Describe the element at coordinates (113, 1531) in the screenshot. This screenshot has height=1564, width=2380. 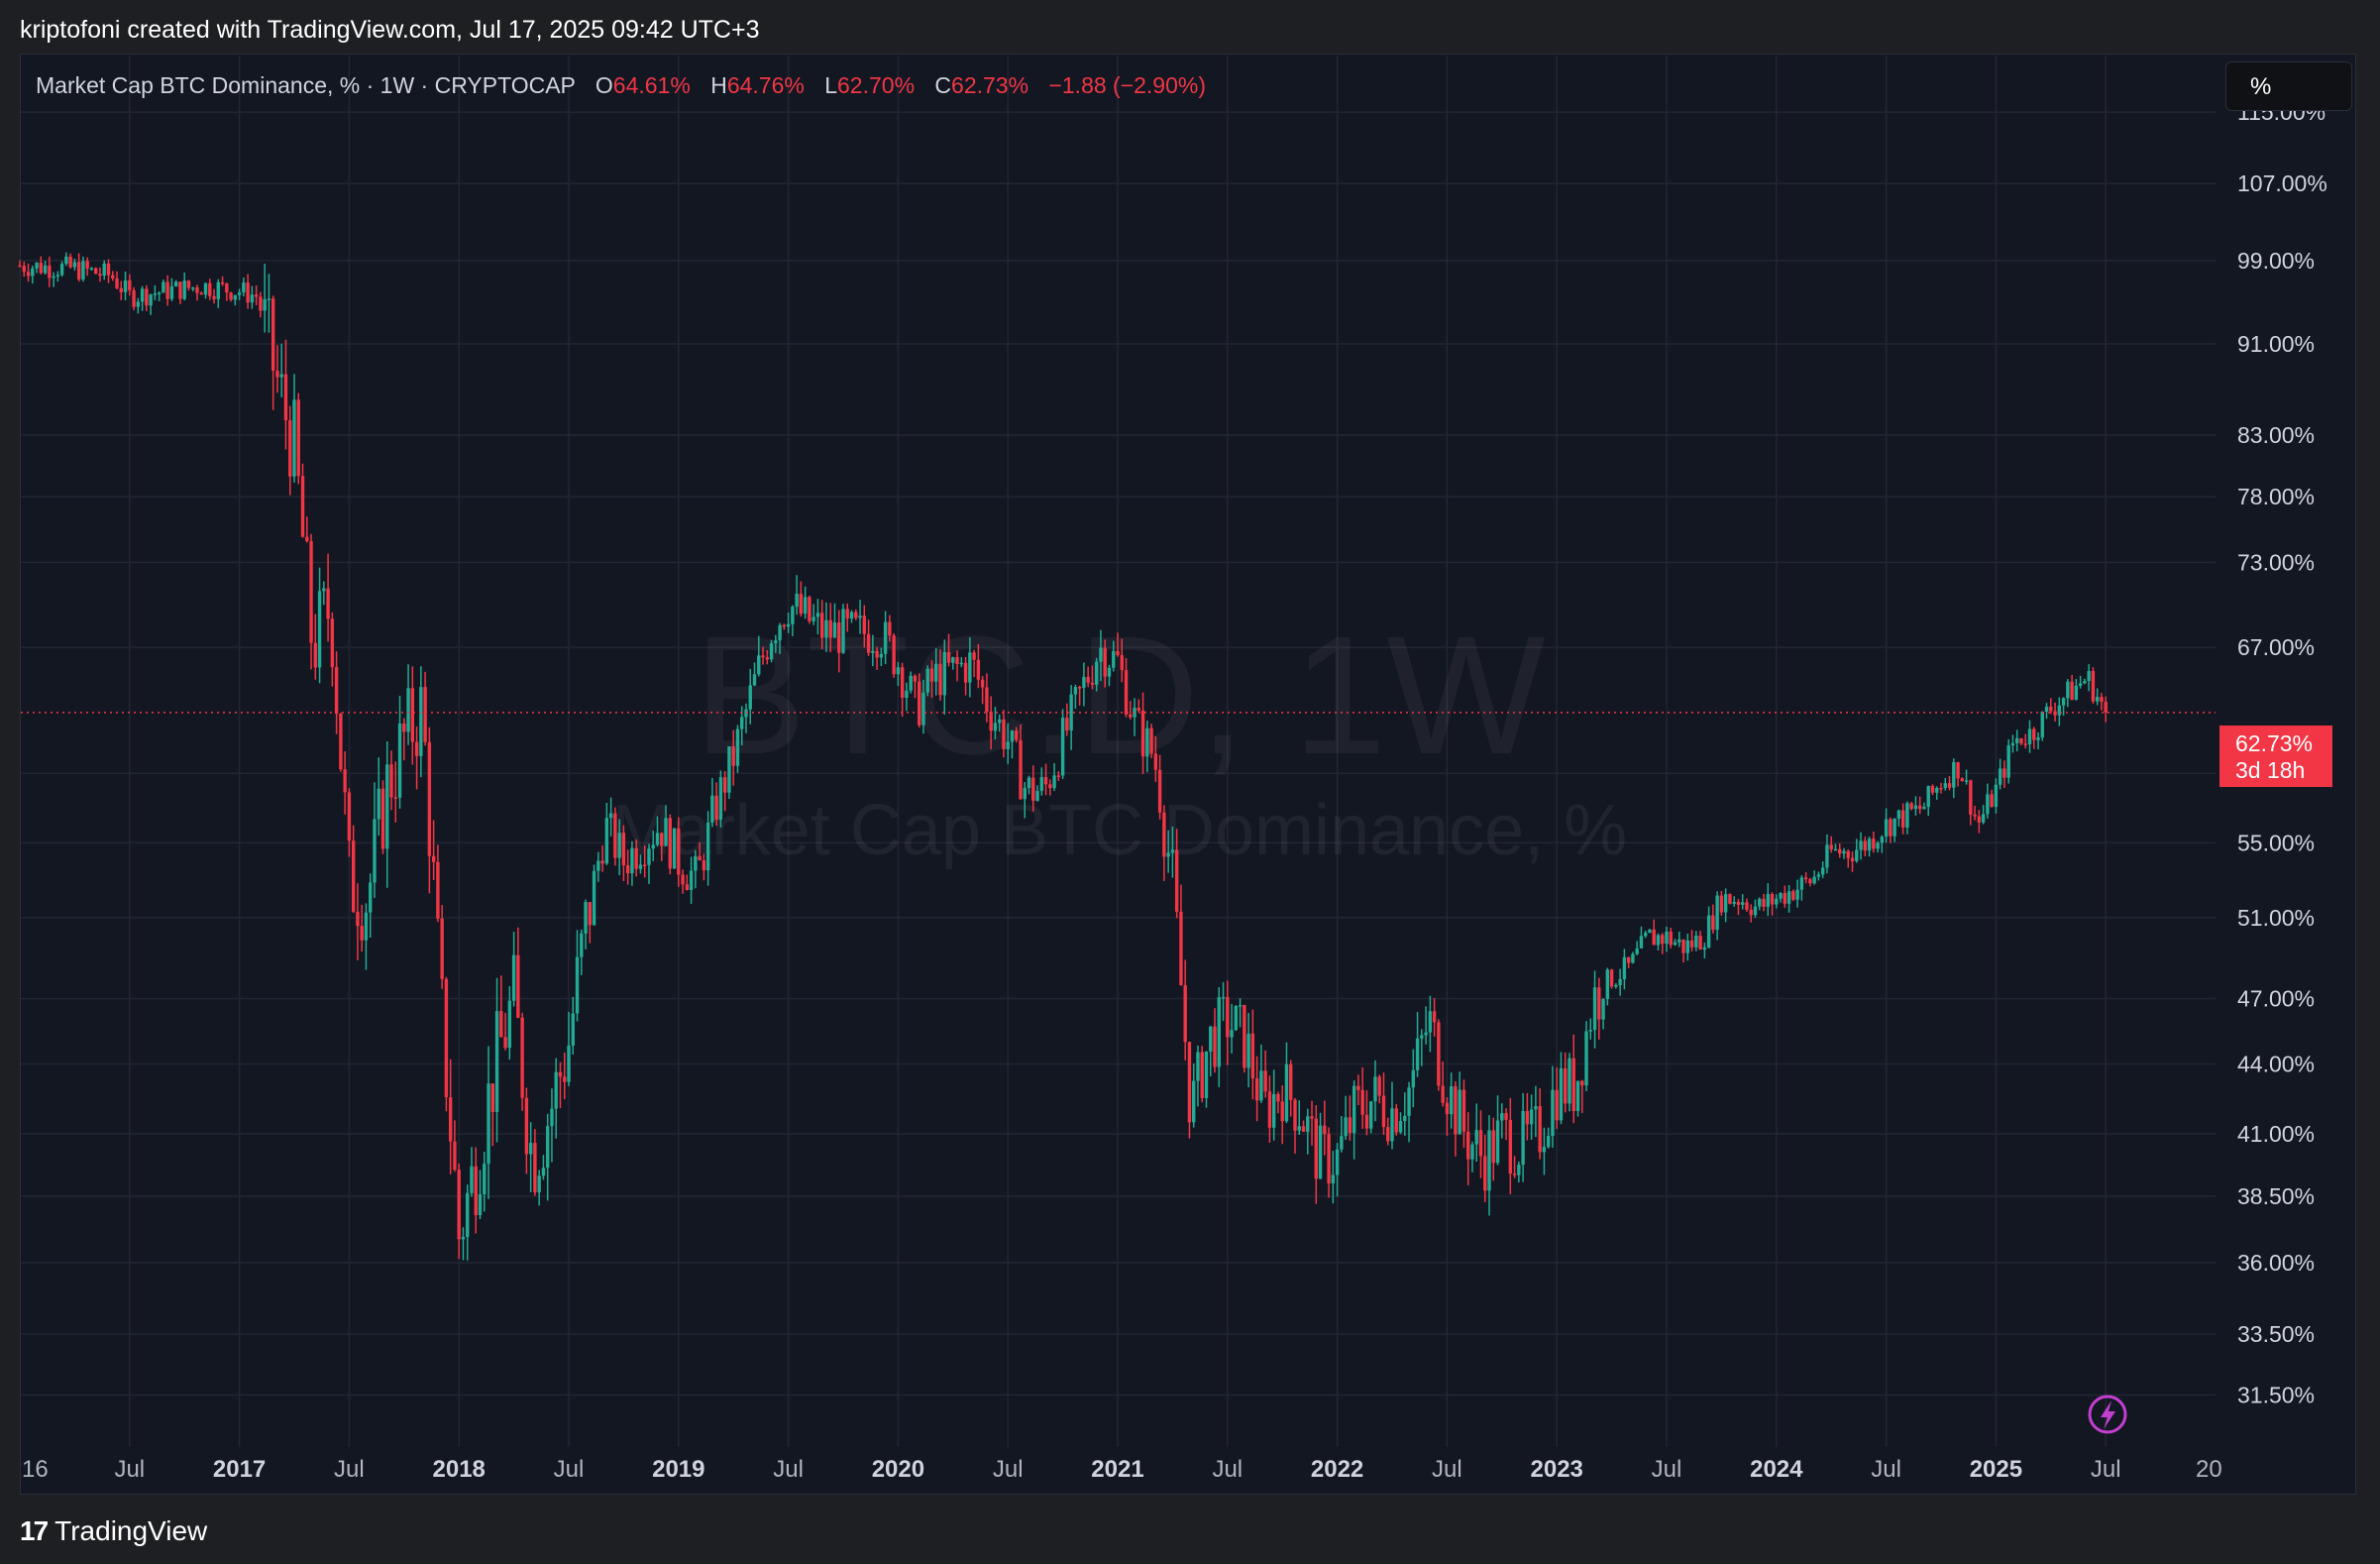
I see `footer-brand: 17 TradingView` at that location.